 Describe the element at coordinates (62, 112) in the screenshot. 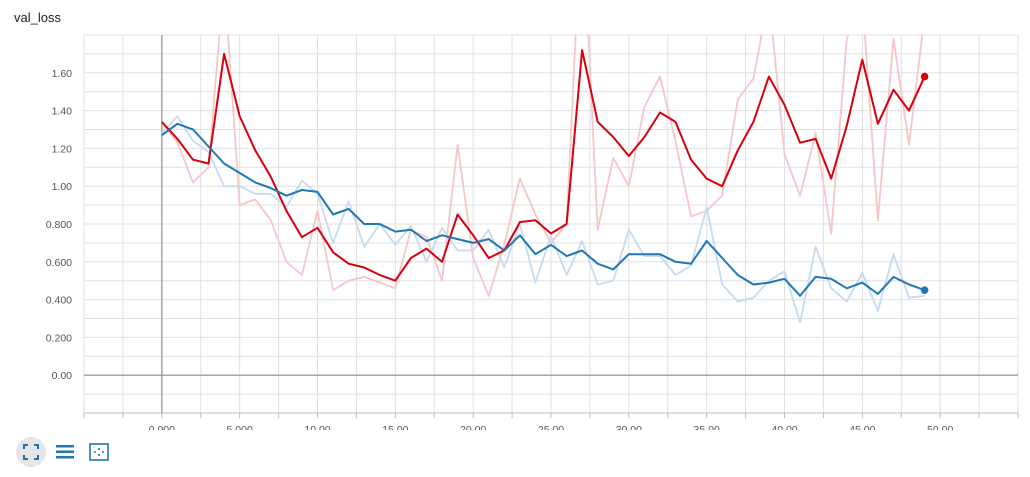

I see `y-tick-label: 1.40` at that location.